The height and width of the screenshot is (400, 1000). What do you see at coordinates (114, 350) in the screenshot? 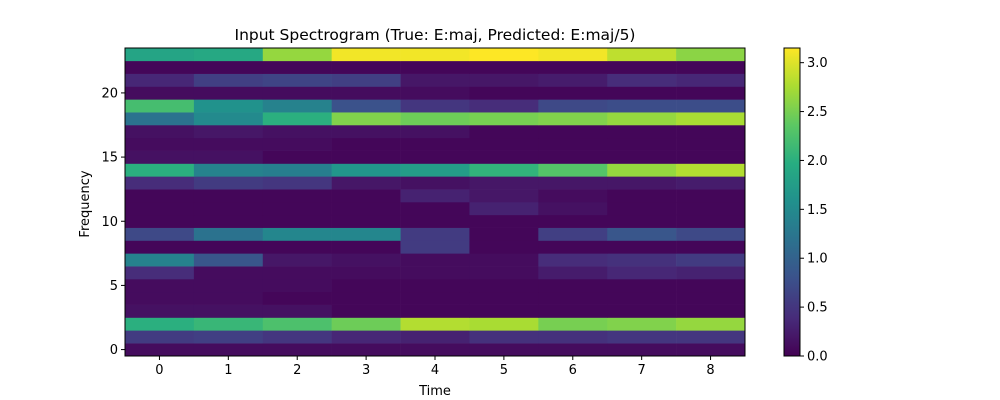
I see `y-tick-label: 0` at bounding box center [114, 350].